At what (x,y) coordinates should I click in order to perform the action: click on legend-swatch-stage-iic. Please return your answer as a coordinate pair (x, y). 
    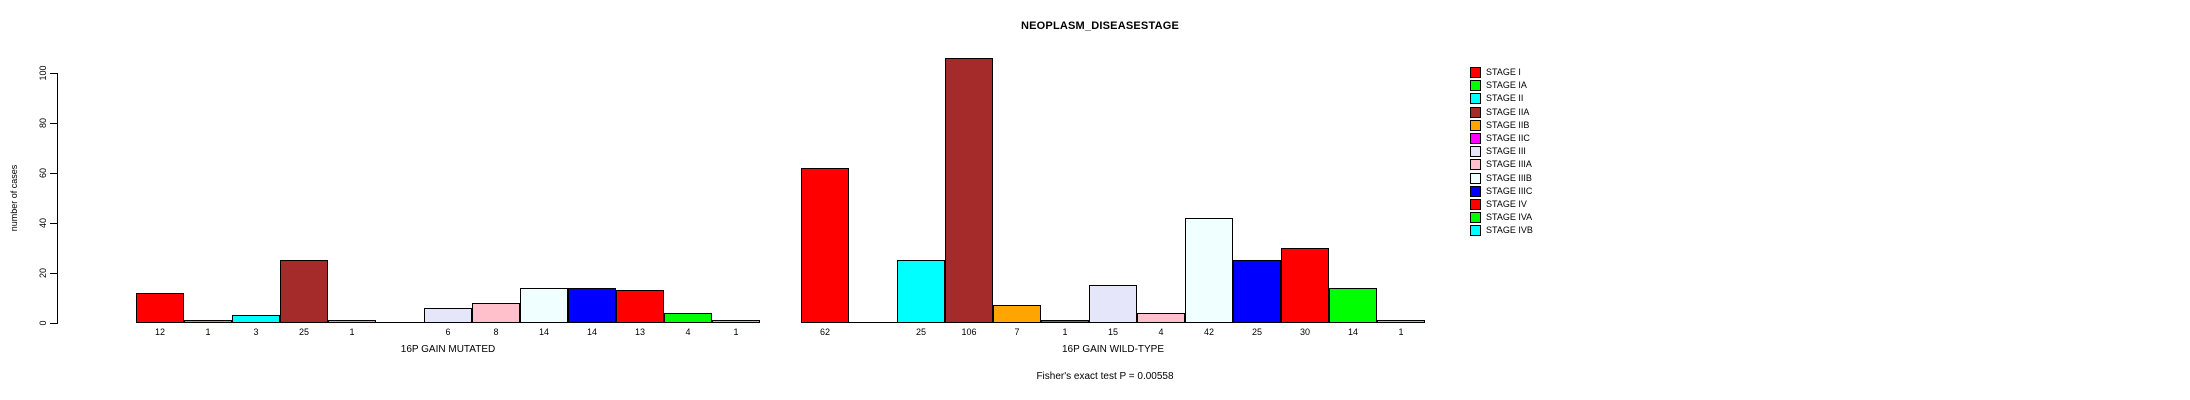
    Looking at the image, I should click on (1475, 138).